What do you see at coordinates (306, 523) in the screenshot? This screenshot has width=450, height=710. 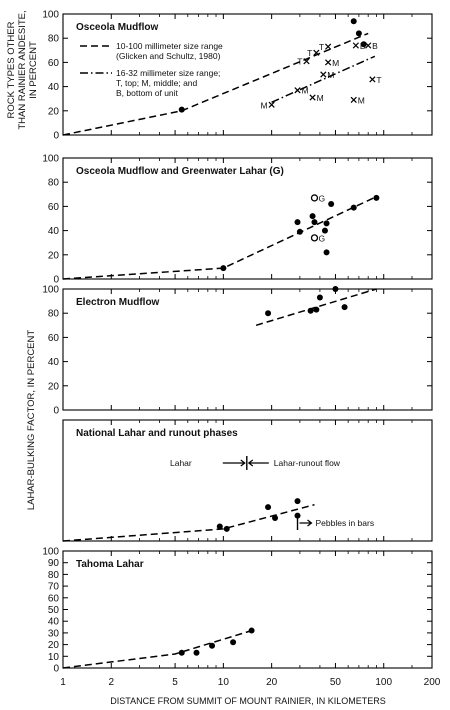 I see `pebbles-arrow` at bounding box center [306, 523].